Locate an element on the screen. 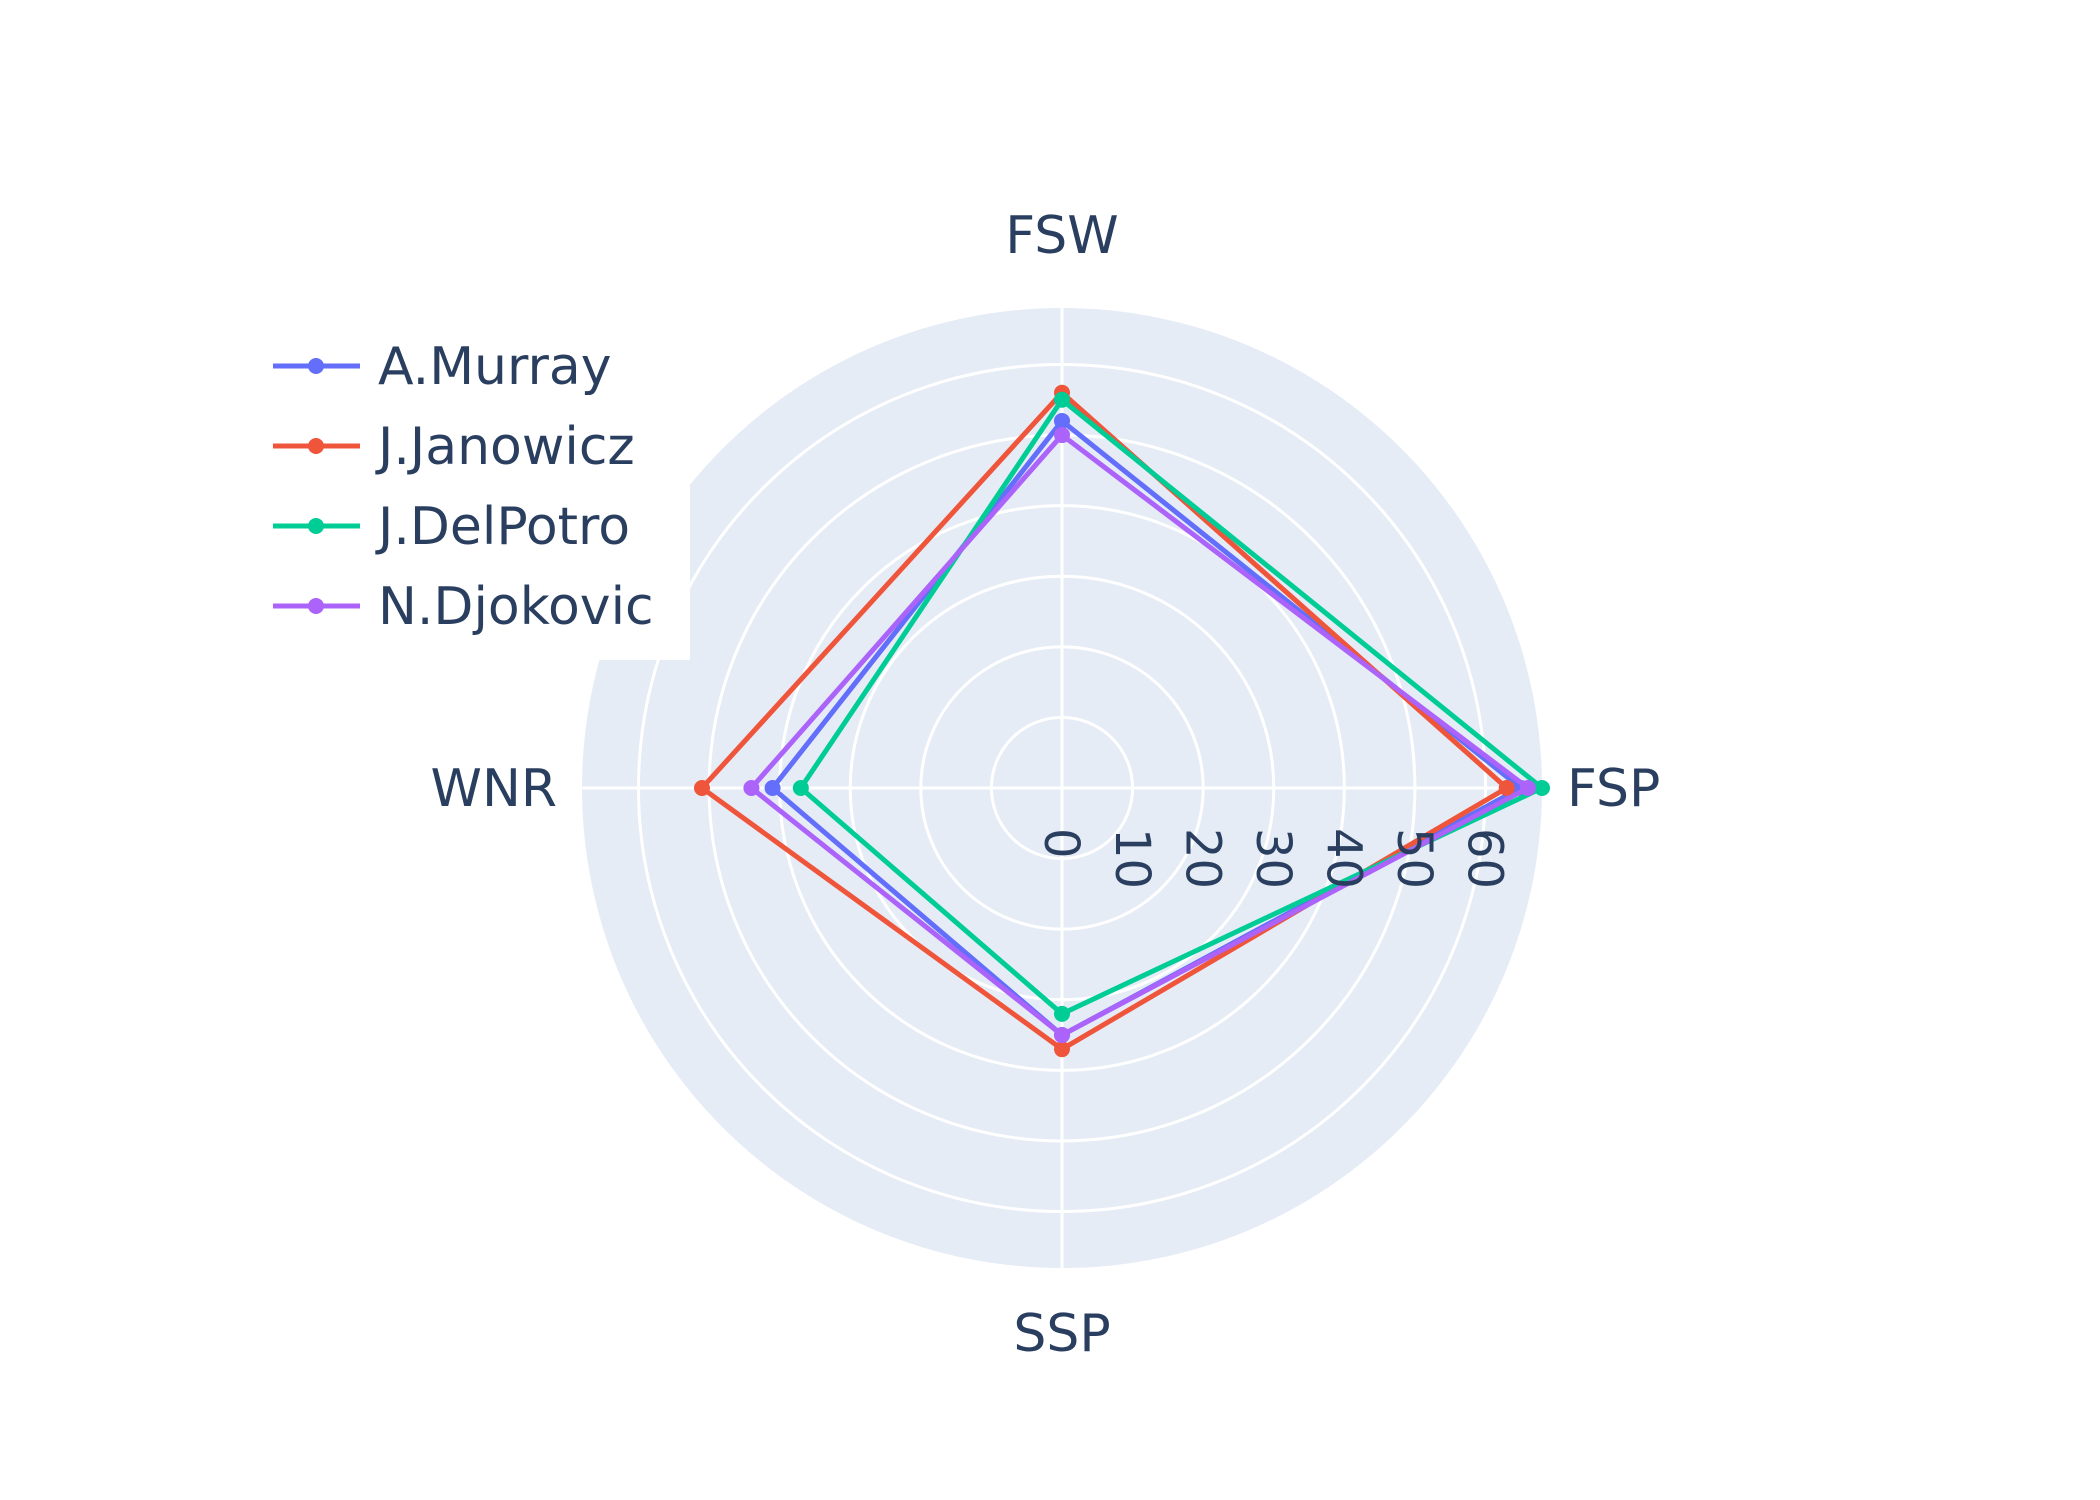  radial-tick-label: 10 is located at coordinates (1132, 858).